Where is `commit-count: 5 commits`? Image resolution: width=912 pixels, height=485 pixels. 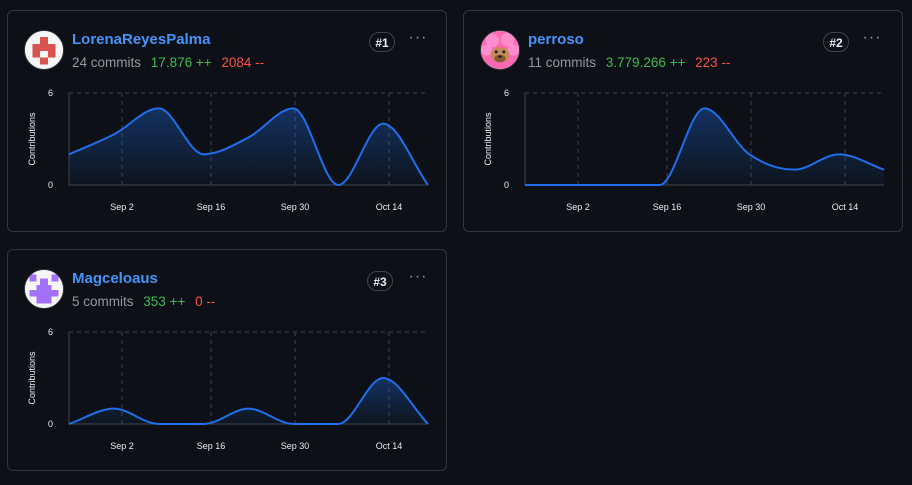 commit-count: 5 commits is located at coordinates (103, 301).